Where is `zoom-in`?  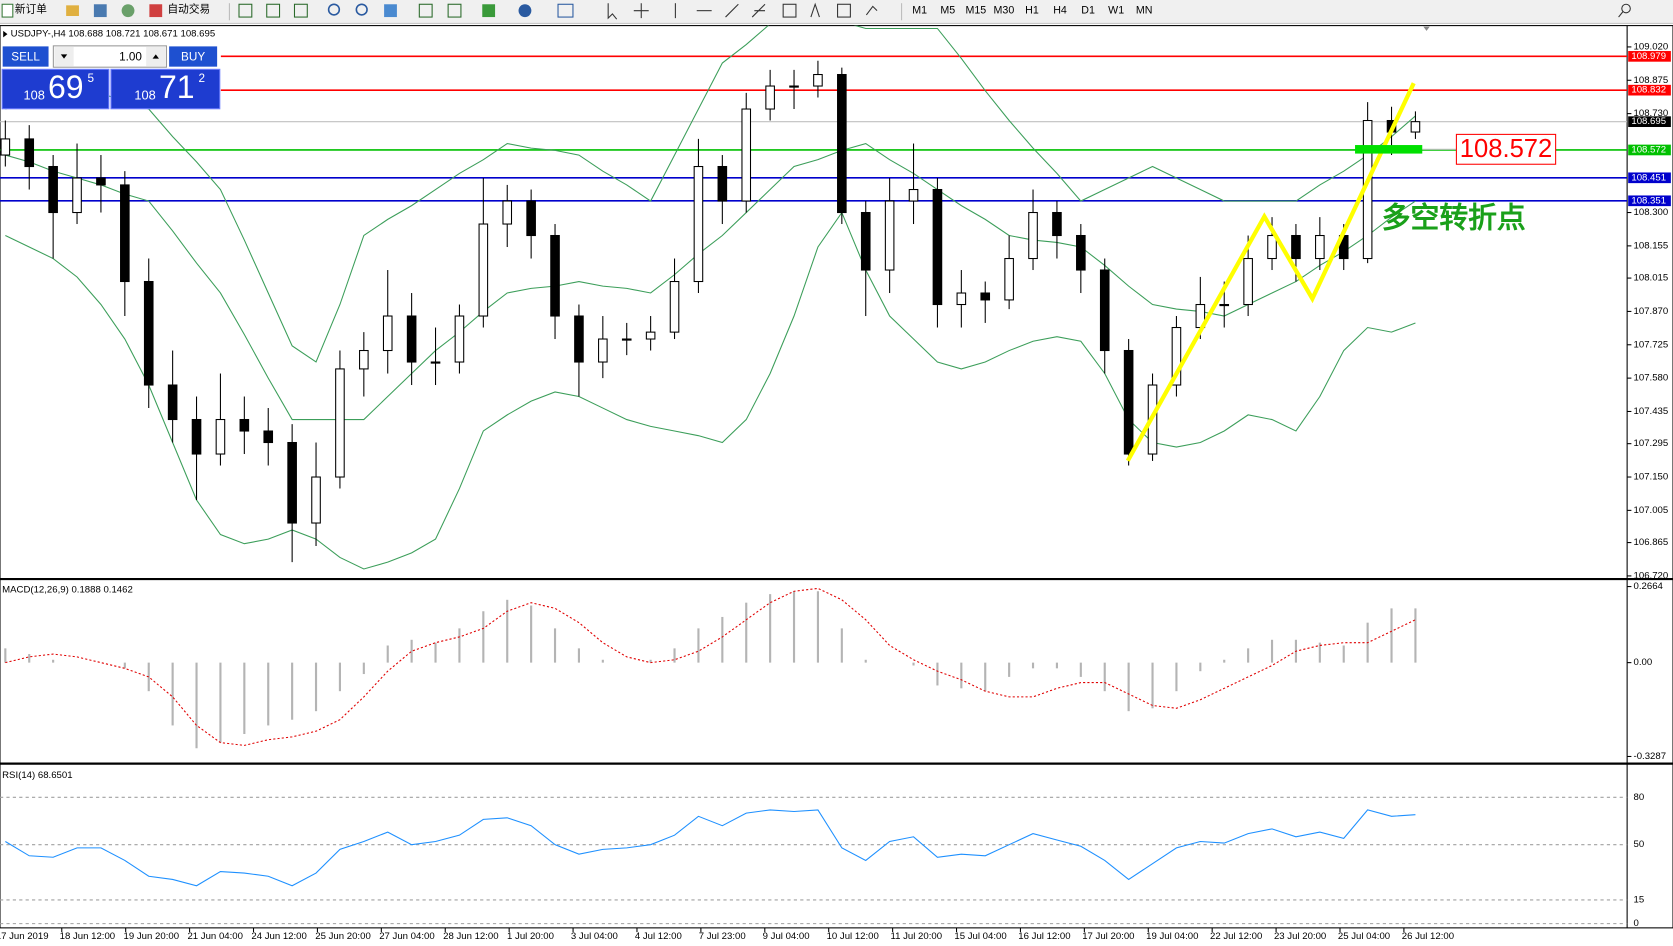
zoom-in is located at coordinates (334, 9).